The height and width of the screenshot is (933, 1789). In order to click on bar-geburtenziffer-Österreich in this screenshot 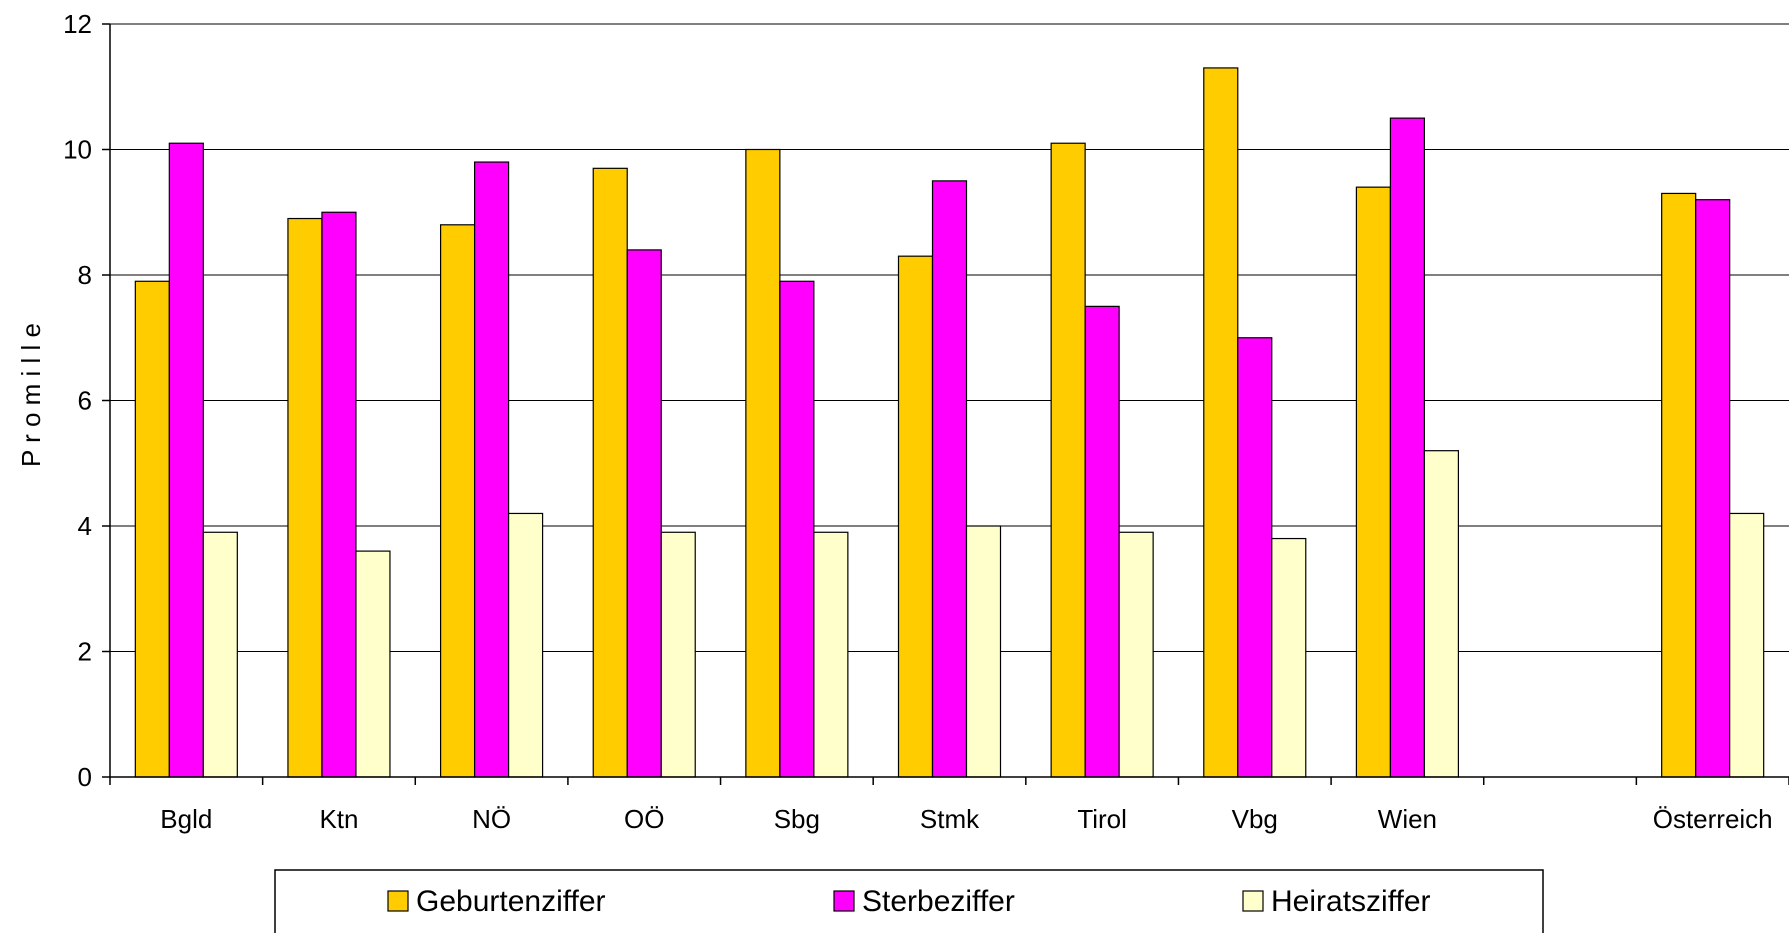, I will do `click(1679, 485)`.